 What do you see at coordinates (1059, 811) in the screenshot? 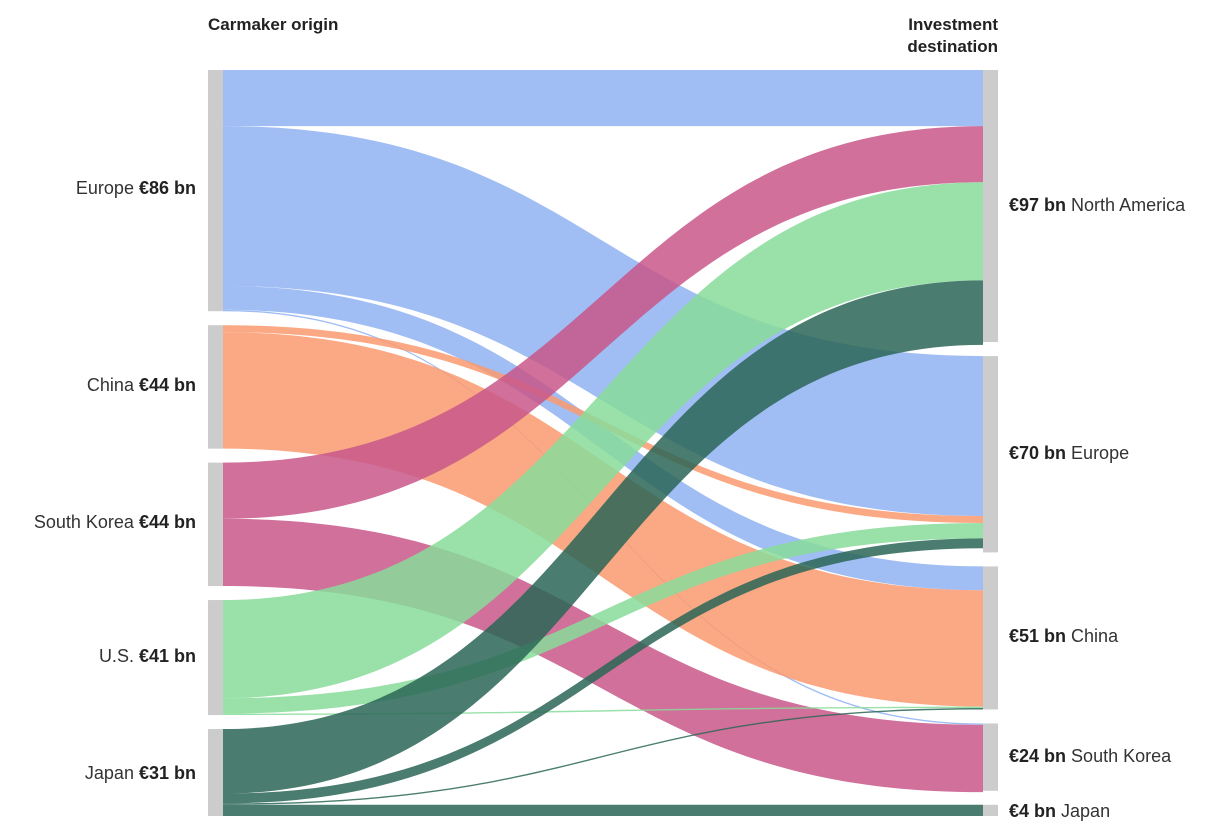
I see `dest-label-japan: €4 bn Japan` at bounding box center [1059, 811].